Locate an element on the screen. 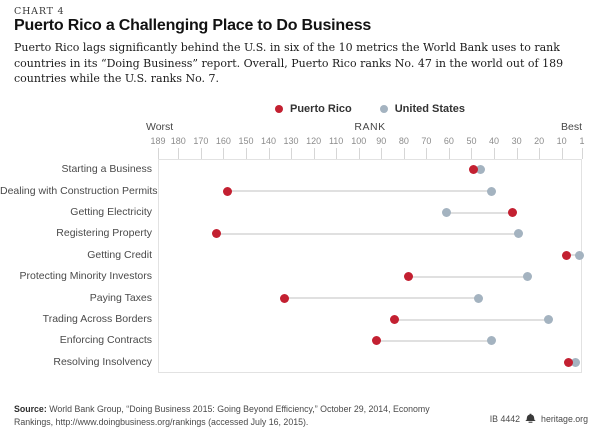 This screenshot has width=600, height=432. category-label: Starting a Business is located at coordinates (106, 169).